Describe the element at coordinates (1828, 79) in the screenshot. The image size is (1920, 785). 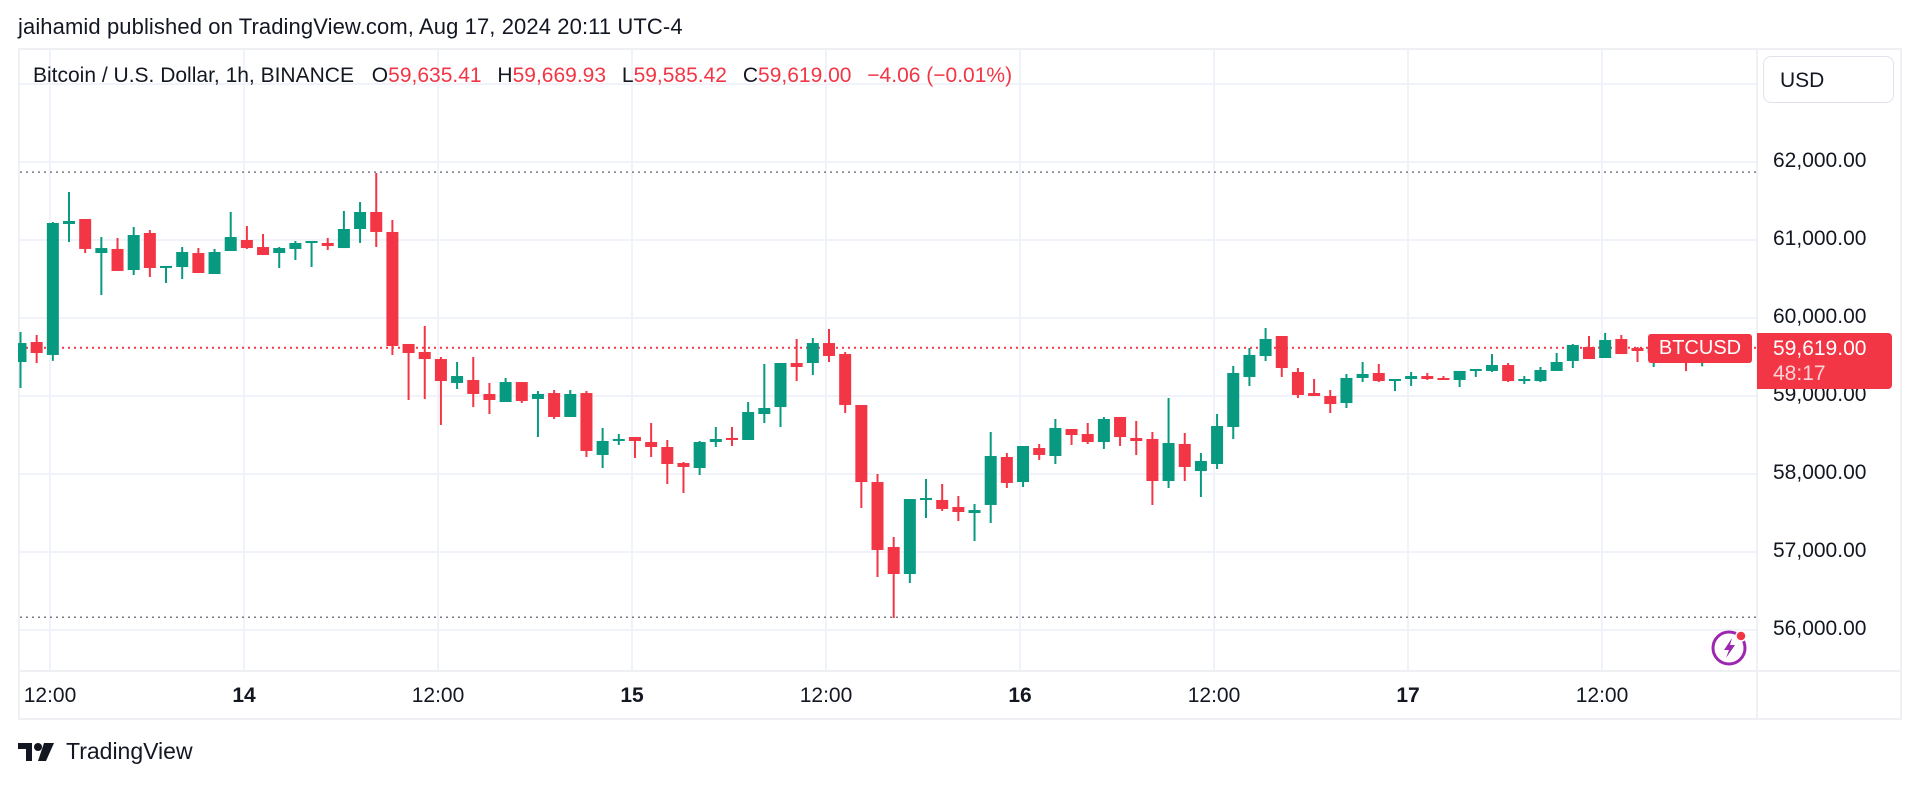
I see `currency-button: USD` at that location.